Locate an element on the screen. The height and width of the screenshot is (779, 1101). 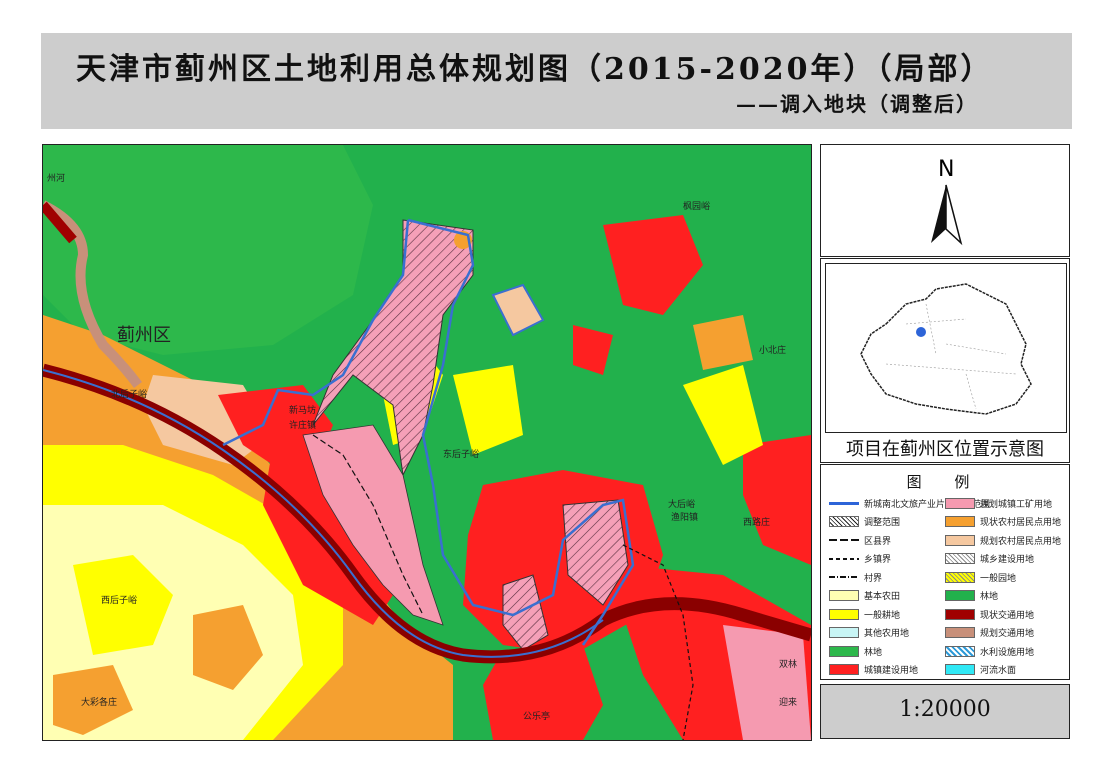
label-zhouhe: 州河 is located at coordinates (56, 178).